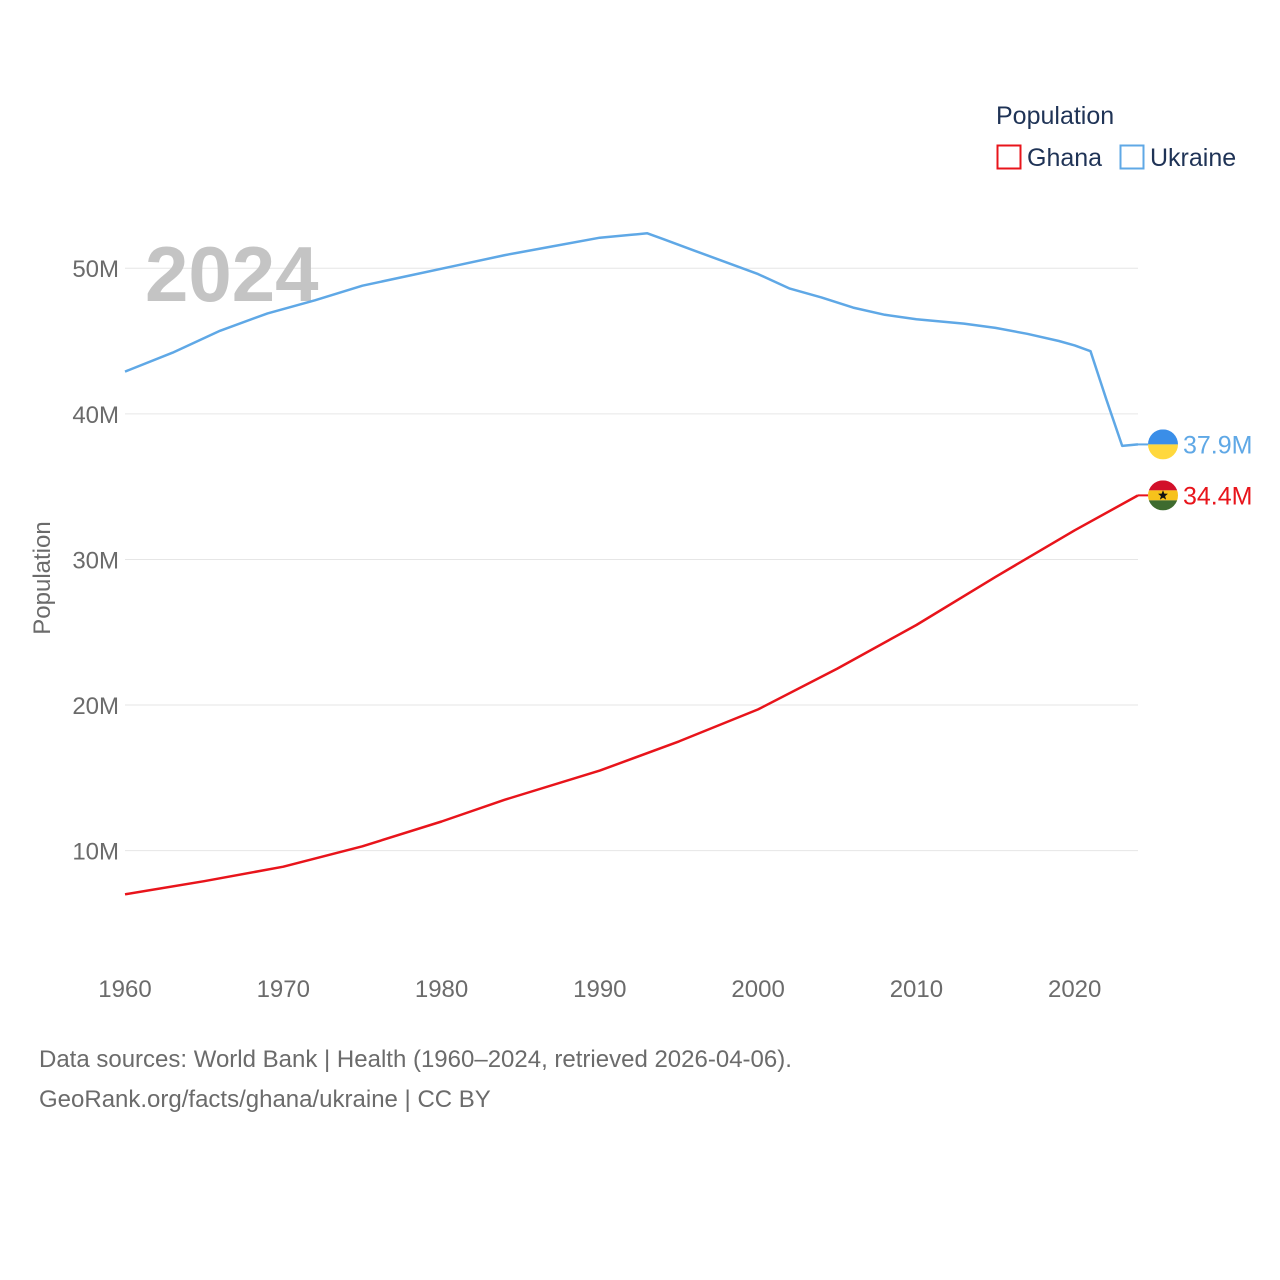 The height and width of the screenshot is (1280, 1280). Describe the element at coordinates (1193, 158) in the screenshot. I see `legend-label-ukraine: Ukraine` at that location.